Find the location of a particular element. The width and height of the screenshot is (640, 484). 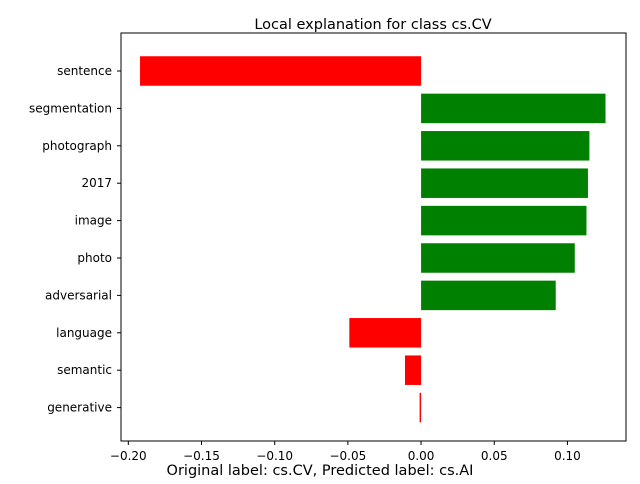

x-tick-label: −0.15 is located at coordinates (201, 456).